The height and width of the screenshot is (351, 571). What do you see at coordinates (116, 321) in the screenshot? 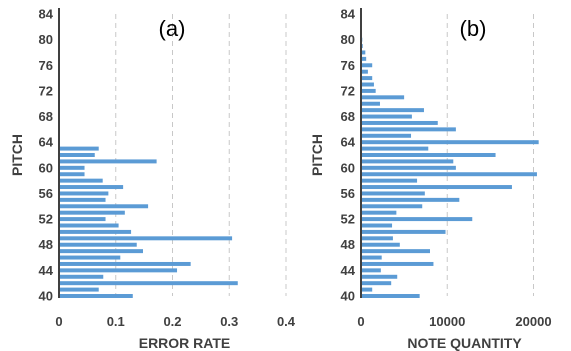
I see `x-tick-label-a-0.1: 0.1` at bounding box center [116, 321].